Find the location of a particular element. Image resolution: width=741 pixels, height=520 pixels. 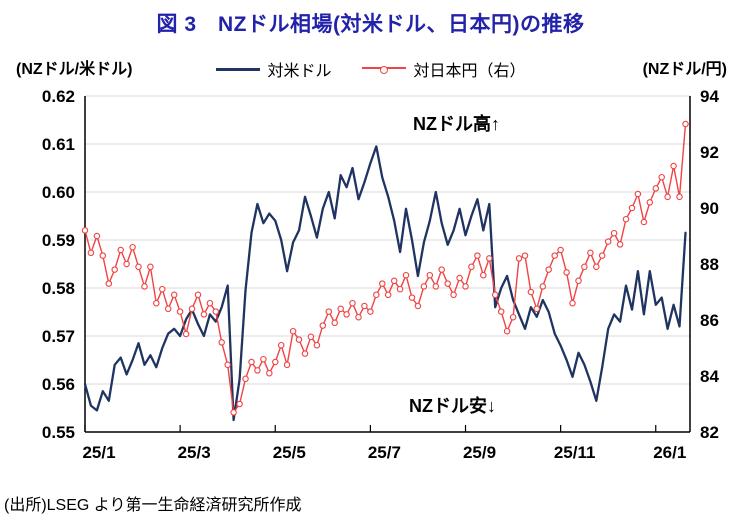

x-axis-tick-label: 26/1 is located at coordinates (669, 452).